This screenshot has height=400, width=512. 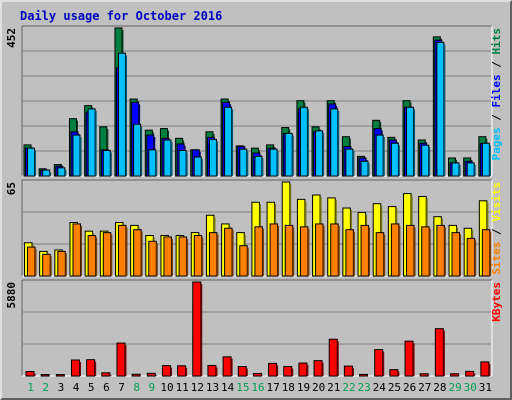 I want to click on sites-bar-24-shadow, so click(x=384, y=255).